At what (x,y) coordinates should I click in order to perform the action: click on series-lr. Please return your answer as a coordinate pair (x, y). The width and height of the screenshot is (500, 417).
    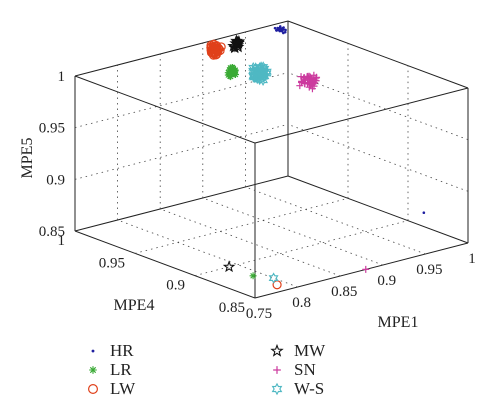
    Looking at the image, I should click on (240, 171).